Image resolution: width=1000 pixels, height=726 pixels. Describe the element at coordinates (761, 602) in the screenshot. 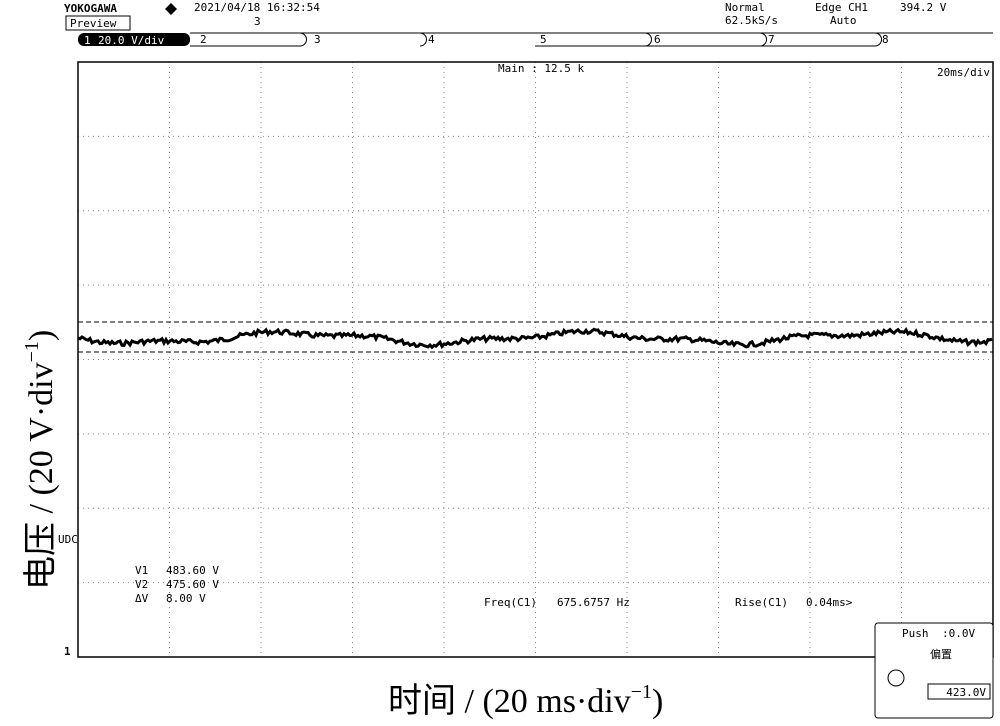

I see `rise-label: Rise(C1)` at that location.